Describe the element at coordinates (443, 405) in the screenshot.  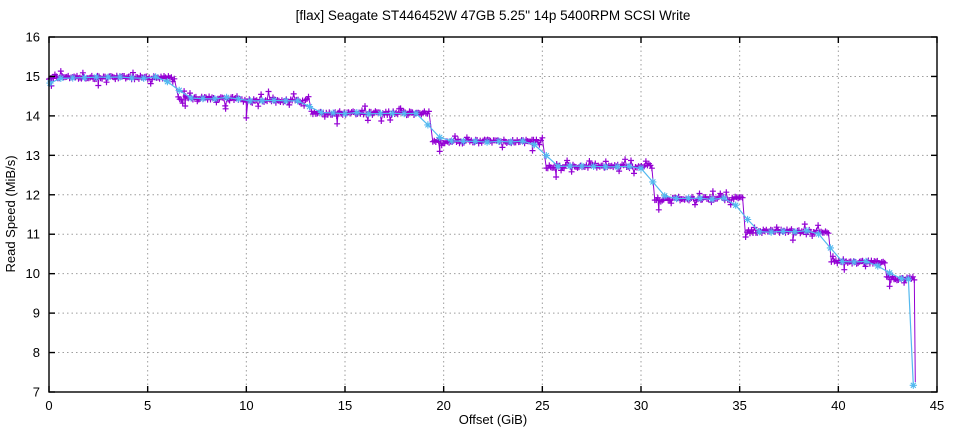
I see `x-tick-label: 20` at that location.